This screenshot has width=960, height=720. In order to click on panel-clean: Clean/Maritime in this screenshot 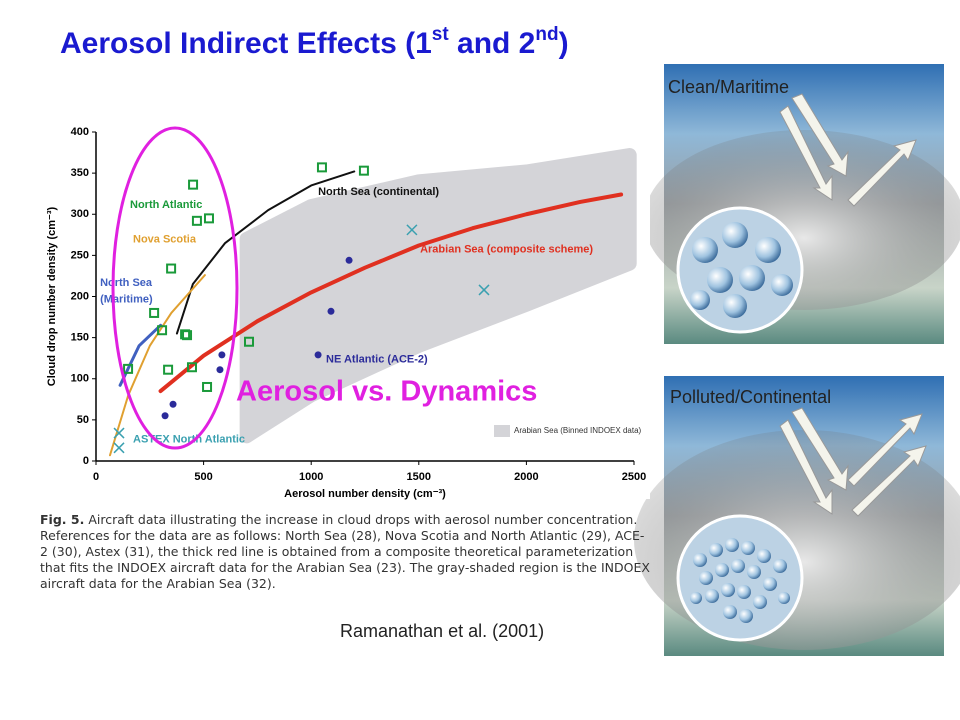, I will do `click(802, 204)`.